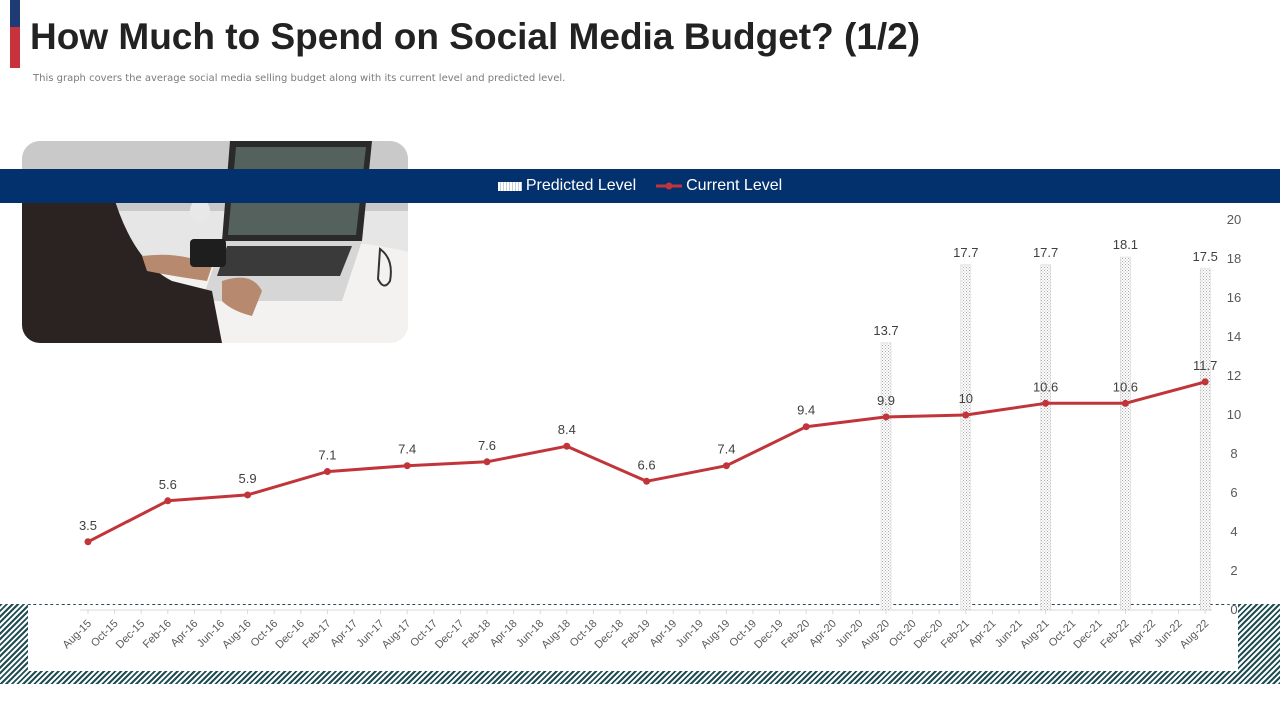  I want to click on legend-bar-swatch-icon, so click(509, 186).